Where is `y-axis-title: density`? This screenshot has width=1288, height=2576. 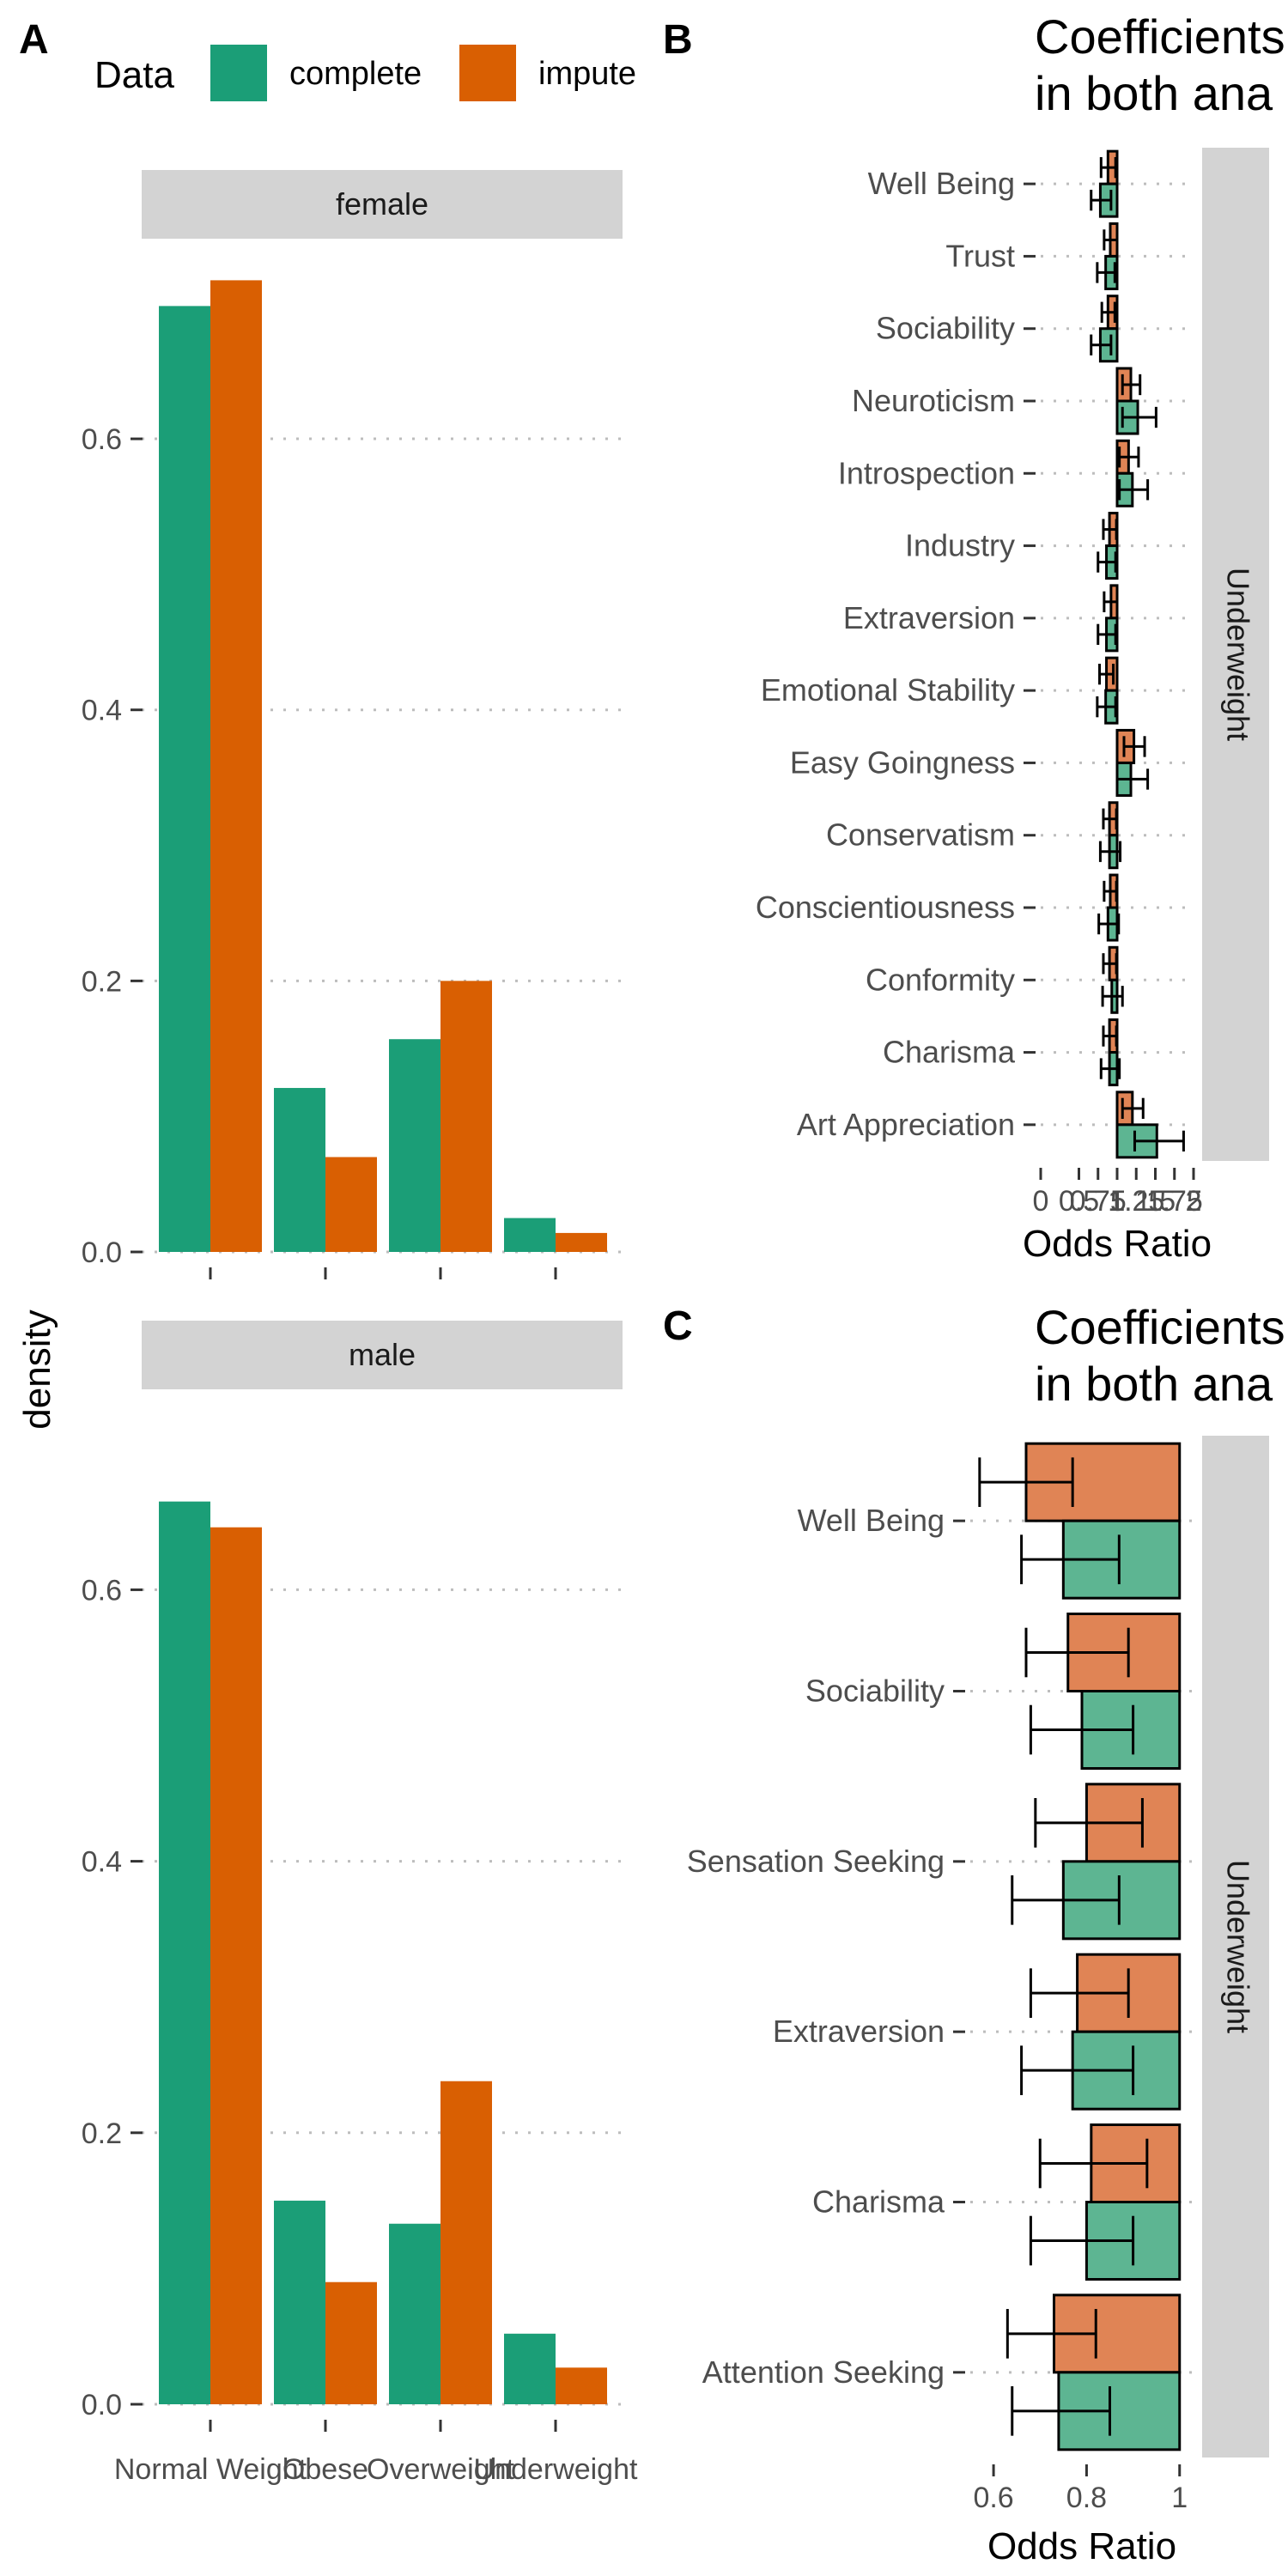 y-axis-title: density is located at coordinates (37, 1369).